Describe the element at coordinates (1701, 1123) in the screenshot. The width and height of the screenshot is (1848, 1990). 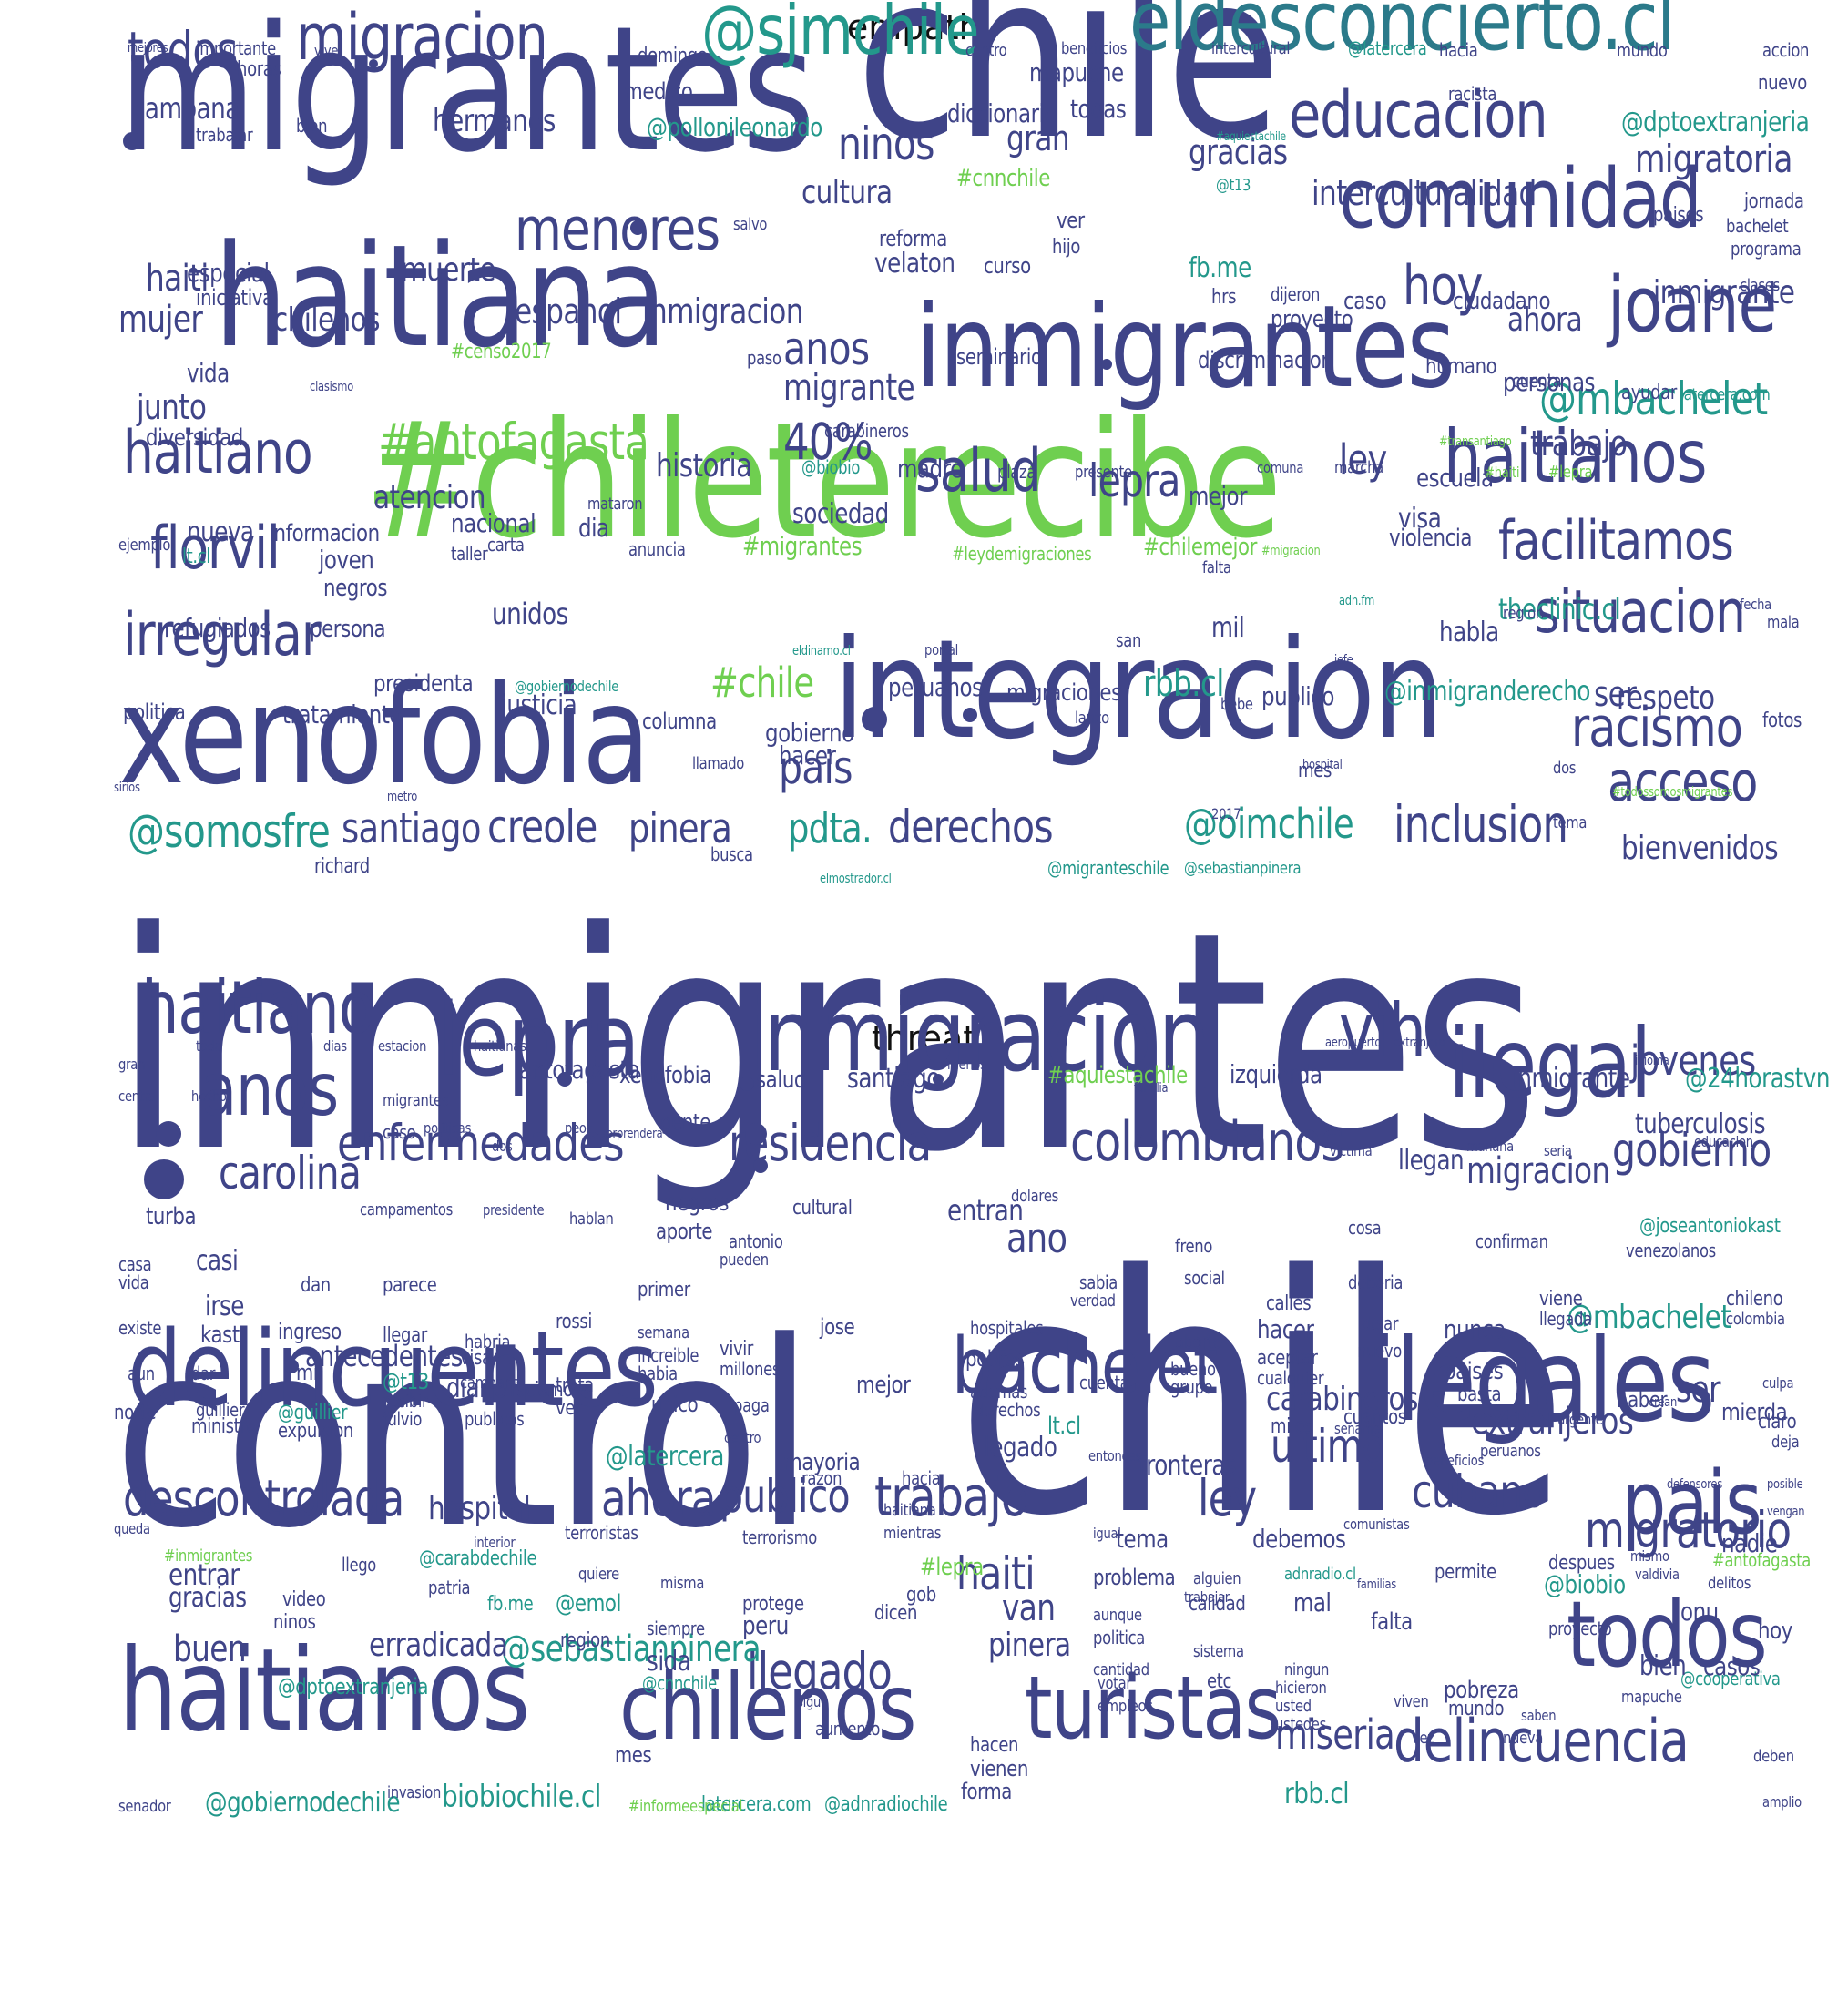
I see `cloud-word: tuberculosis` at that location.